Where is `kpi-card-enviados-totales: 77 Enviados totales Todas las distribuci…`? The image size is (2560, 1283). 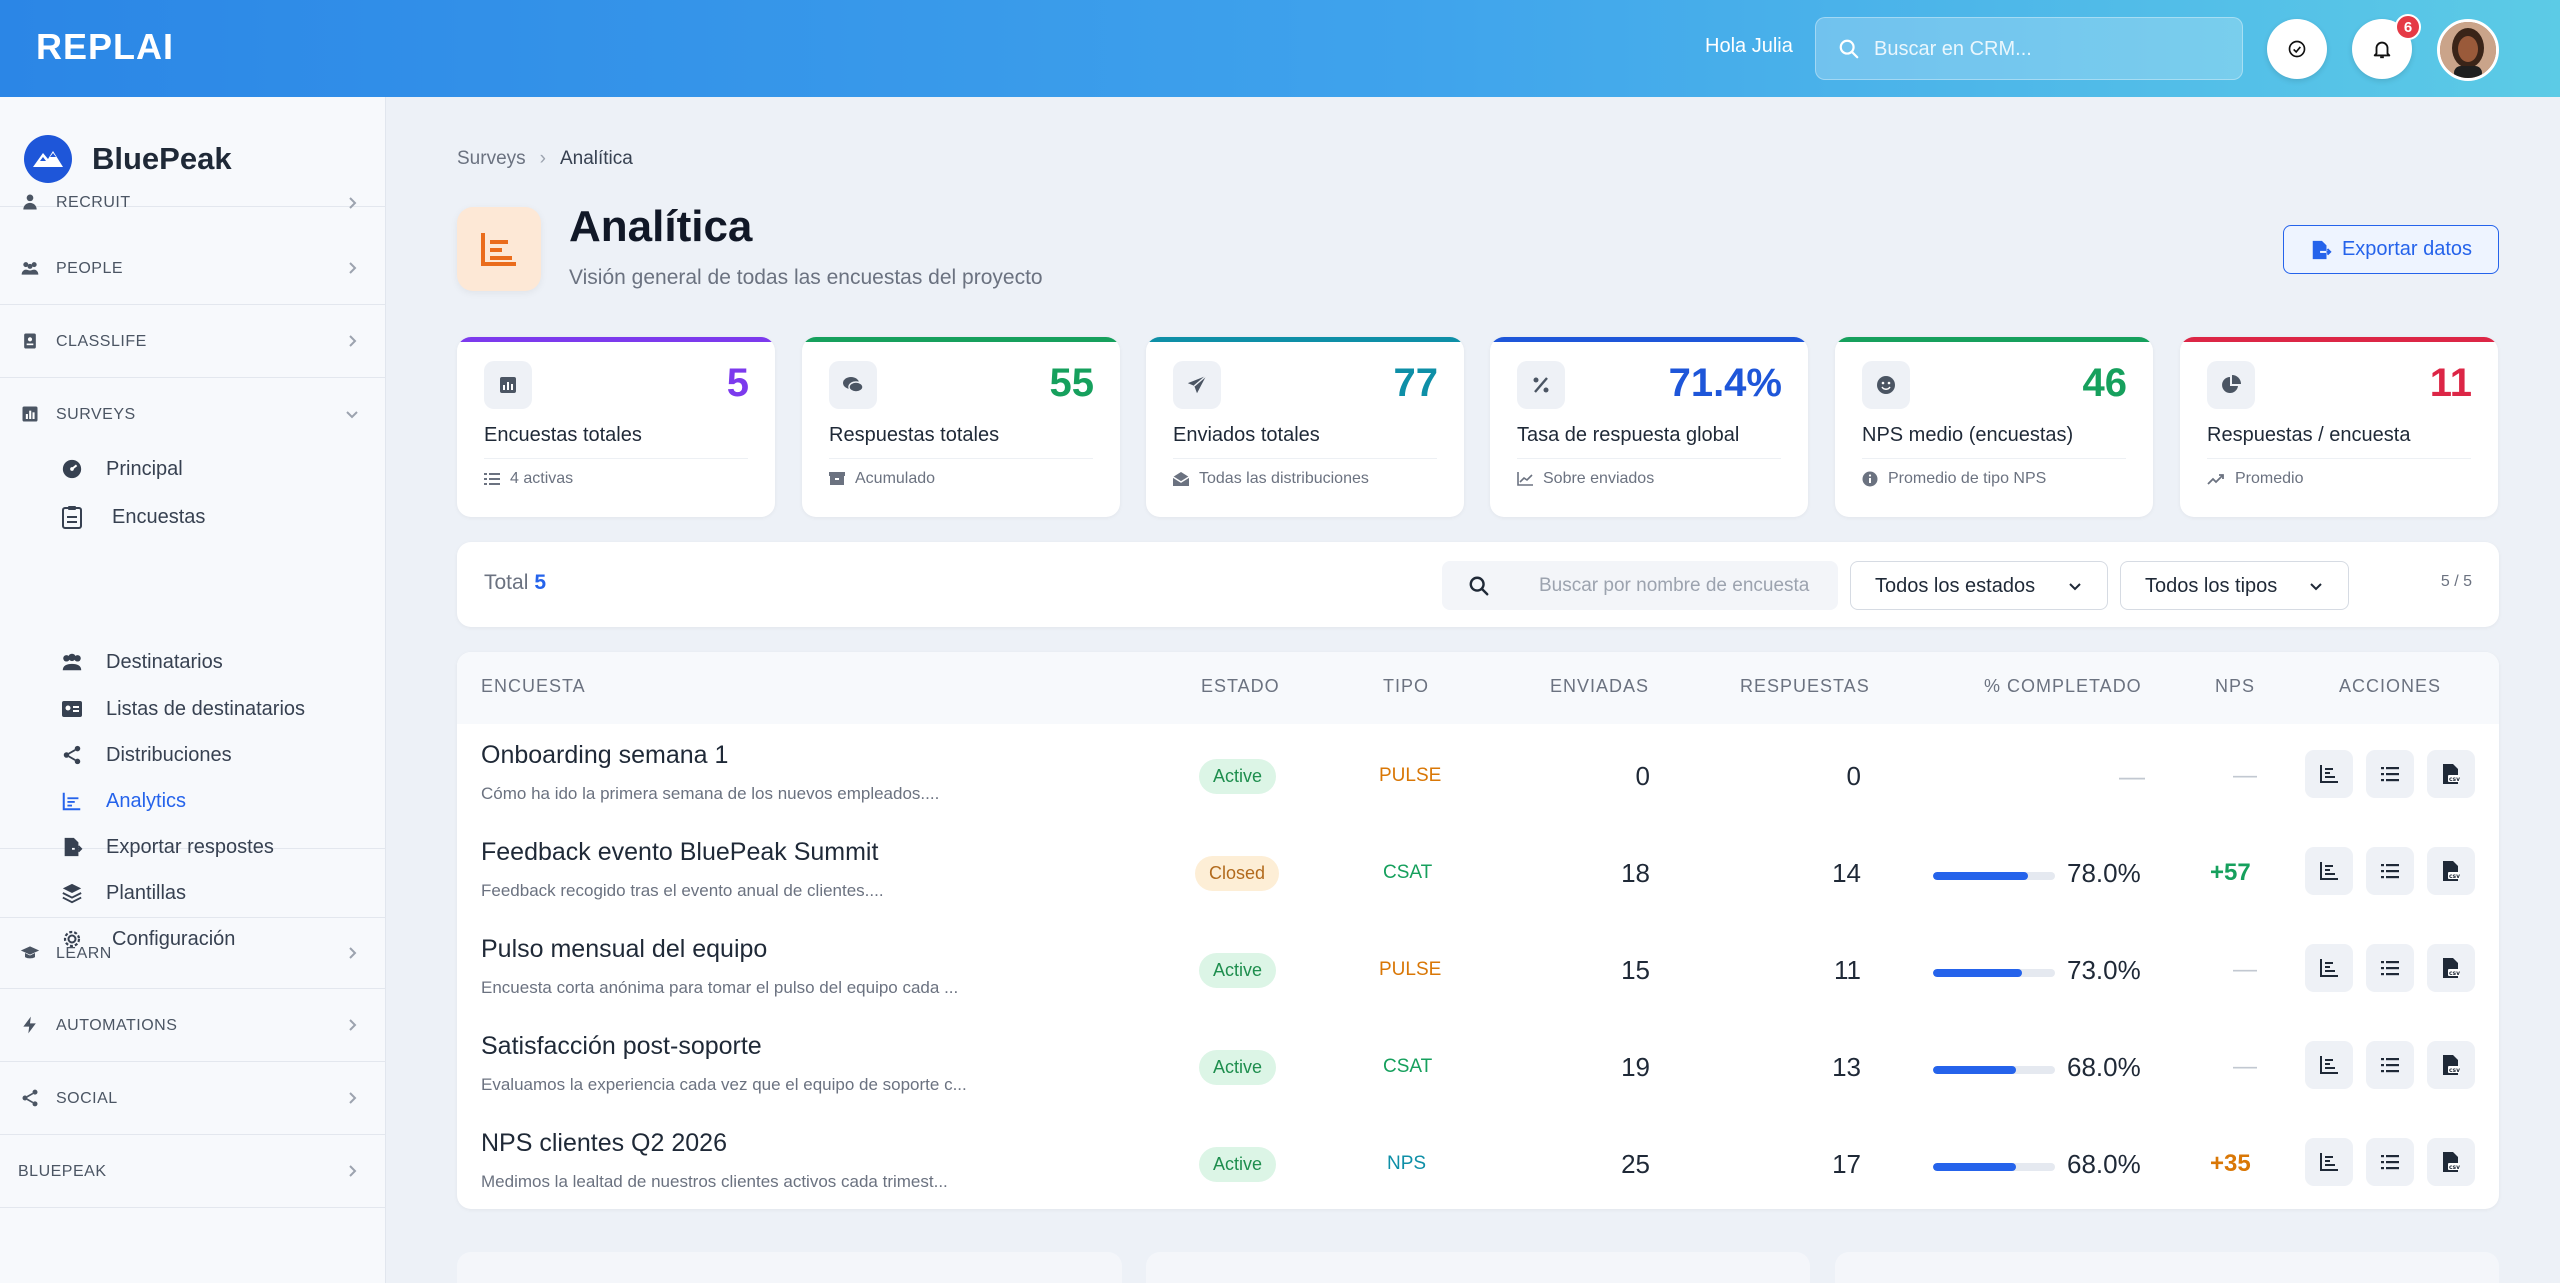
kpi-card-enviados-totales: 77 Enviados totales Todas las distribuci… is located at coordinates (1305, 427).